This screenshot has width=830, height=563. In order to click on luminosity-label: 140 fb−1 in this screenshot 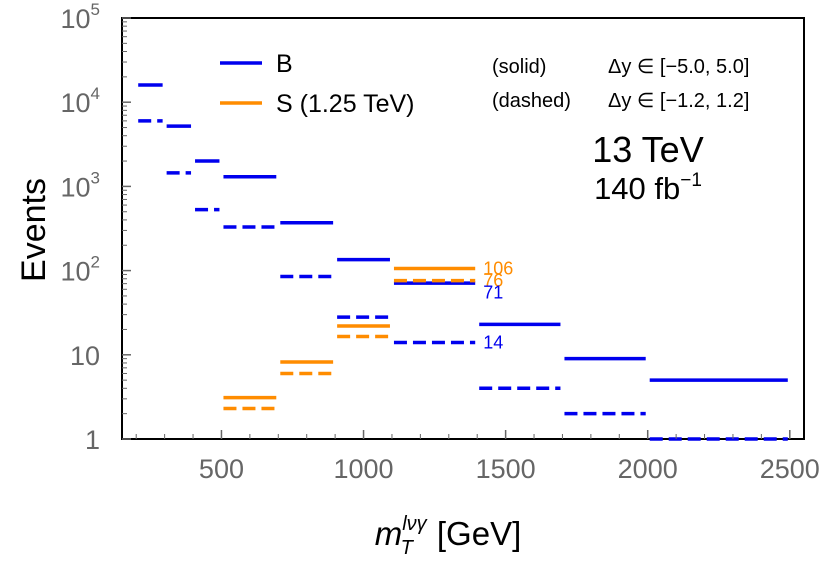, I will do `click(648, 188)`.